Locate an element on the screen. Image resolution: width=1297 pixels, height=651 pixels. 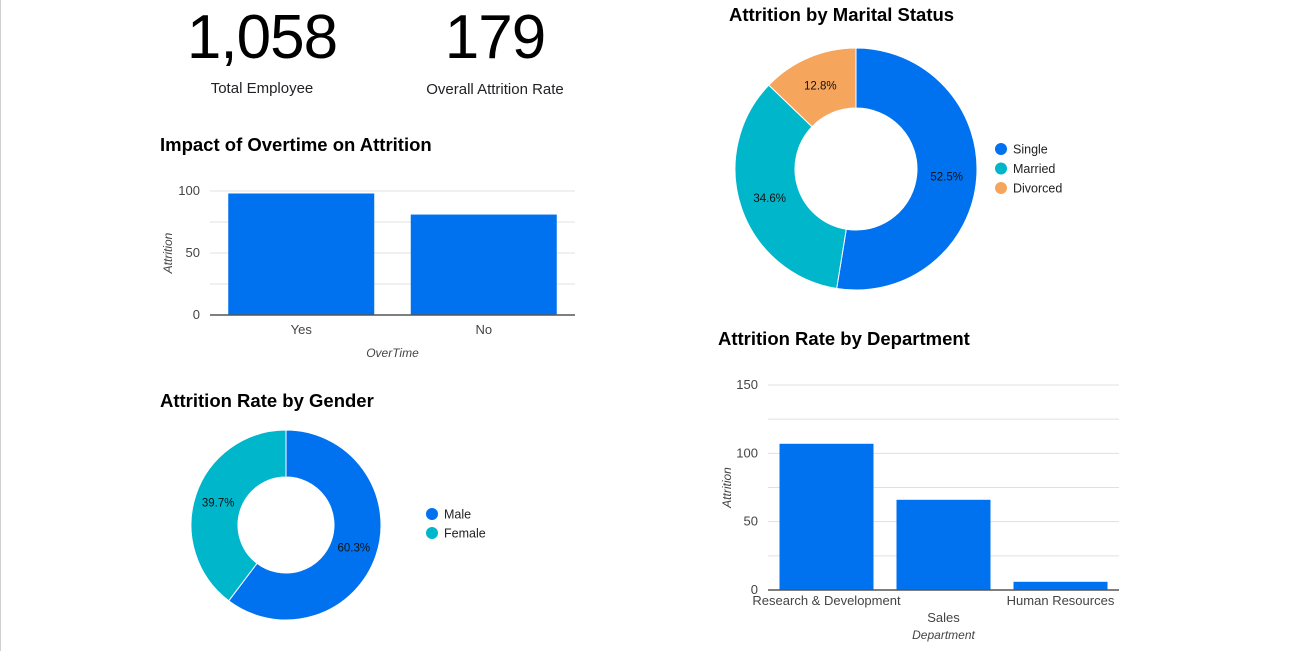
gender-slice-female is located at coordinates (238, 515).